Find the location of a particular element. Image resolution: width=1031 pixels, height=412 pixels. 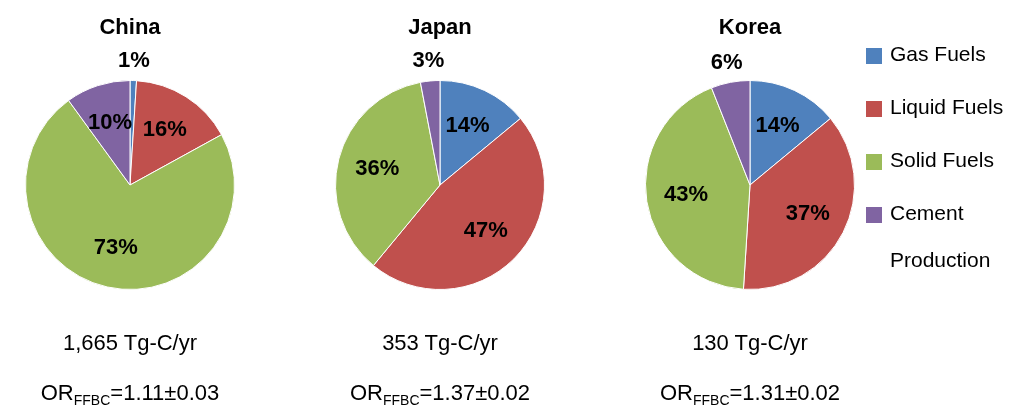

data-label: 37% is located at coordinates (807, 213).